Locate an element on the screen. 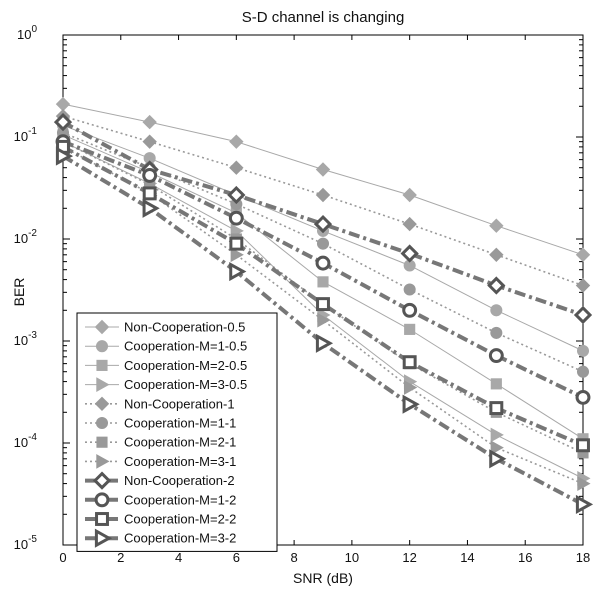 The height and width of the screenshot is (589, 594). legend-entry: Cooperation-M=1-0.5 is located at coordinates (166, 346).